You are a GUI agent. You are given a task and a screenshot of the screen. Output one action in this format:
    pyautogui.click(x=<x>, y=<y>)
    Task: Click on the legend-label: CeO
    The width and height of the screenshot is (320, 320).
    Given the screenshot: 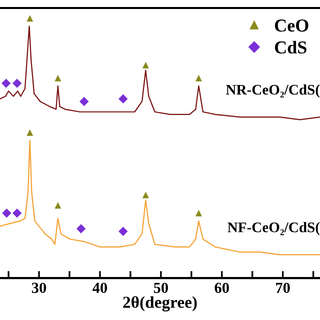 What is the action you would take?
    pyautogui.click(x=291, y=26)
    